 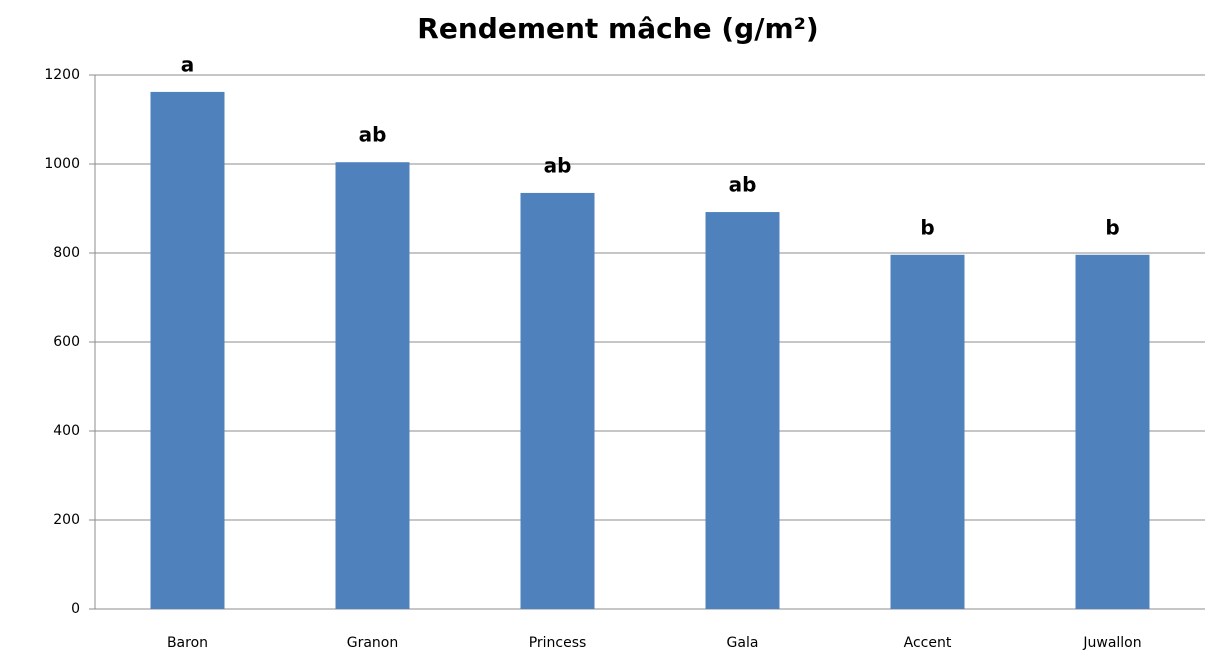 I want to click on y-tick-label: 400, so click(x=66, y=431).